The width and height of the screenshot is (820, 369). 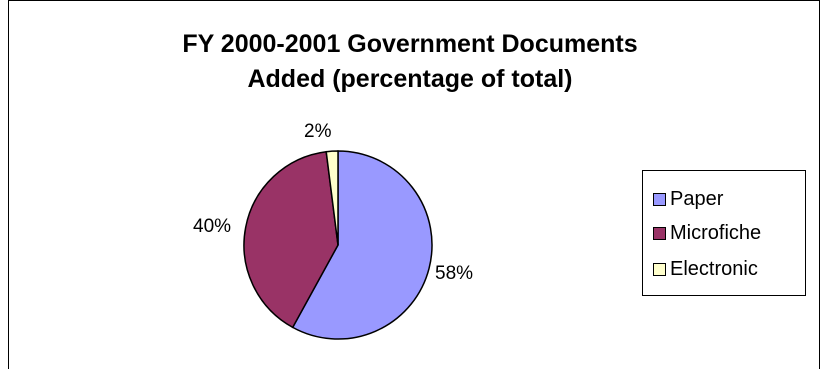 I want to click on legend-item-electronic: Electronic, so click(x=705, y=269).